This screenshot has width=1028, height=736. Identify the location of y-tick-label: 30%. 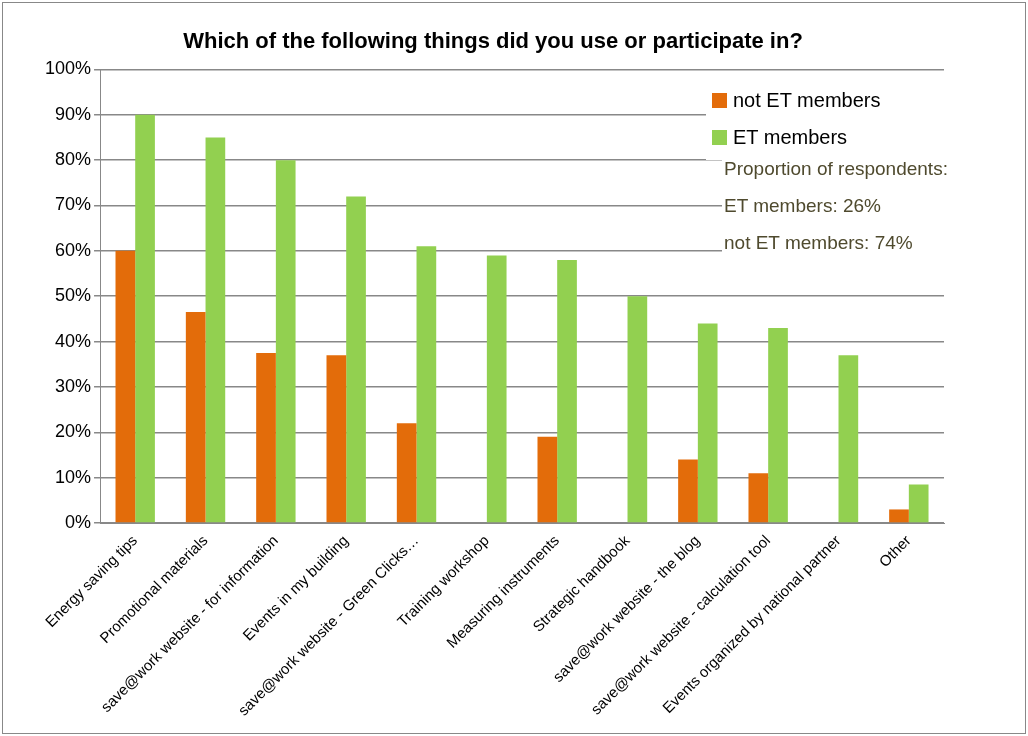
(73, 385).